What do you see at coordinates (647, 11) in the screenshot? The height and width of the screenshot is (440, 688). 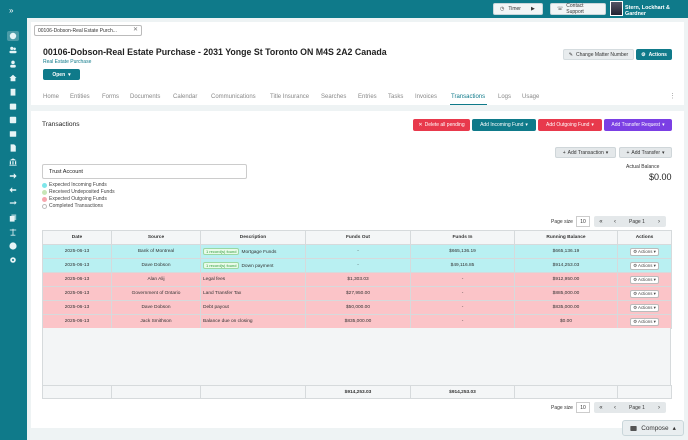 I see `user-name: Stern, Lockhart & Gardner` at bounding box center [647, 11].